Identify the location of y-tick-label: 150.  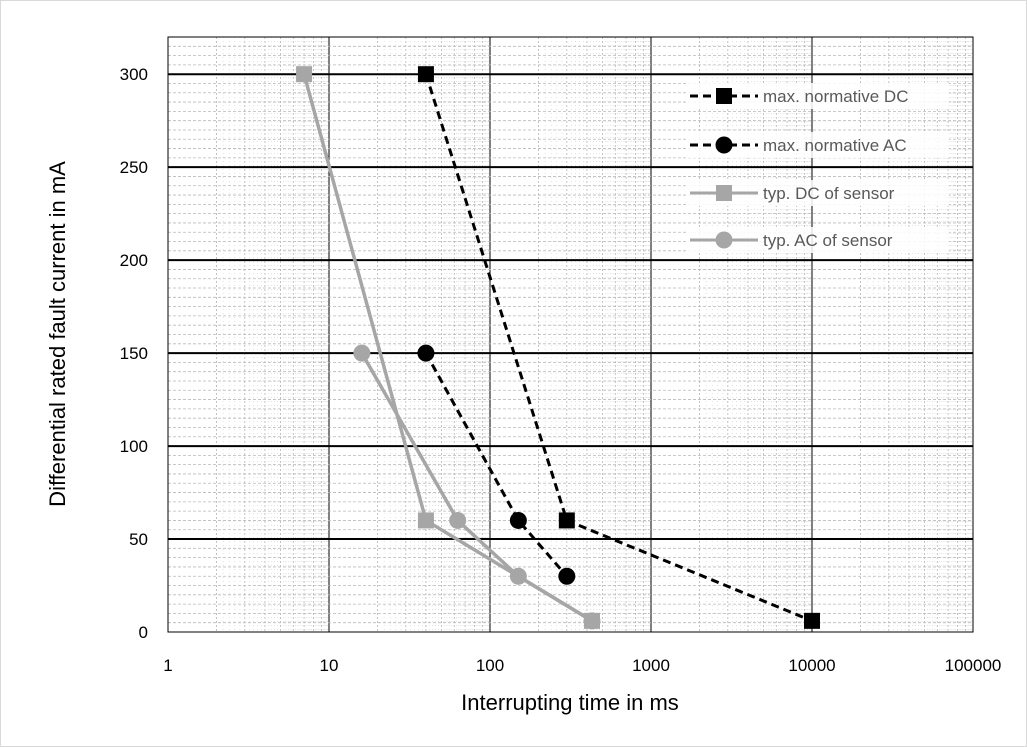
(134, 353).